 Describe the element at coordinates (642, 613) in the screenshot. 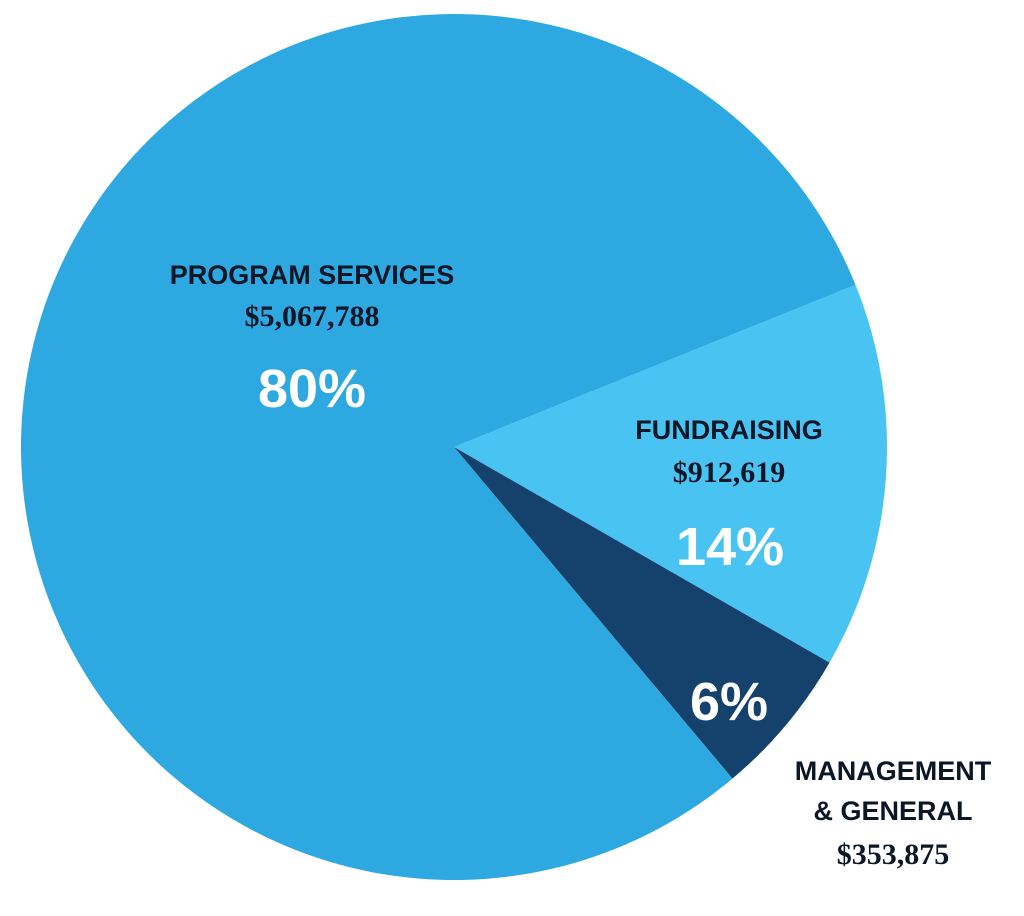

I see `pie-slice-management-general` at that location.